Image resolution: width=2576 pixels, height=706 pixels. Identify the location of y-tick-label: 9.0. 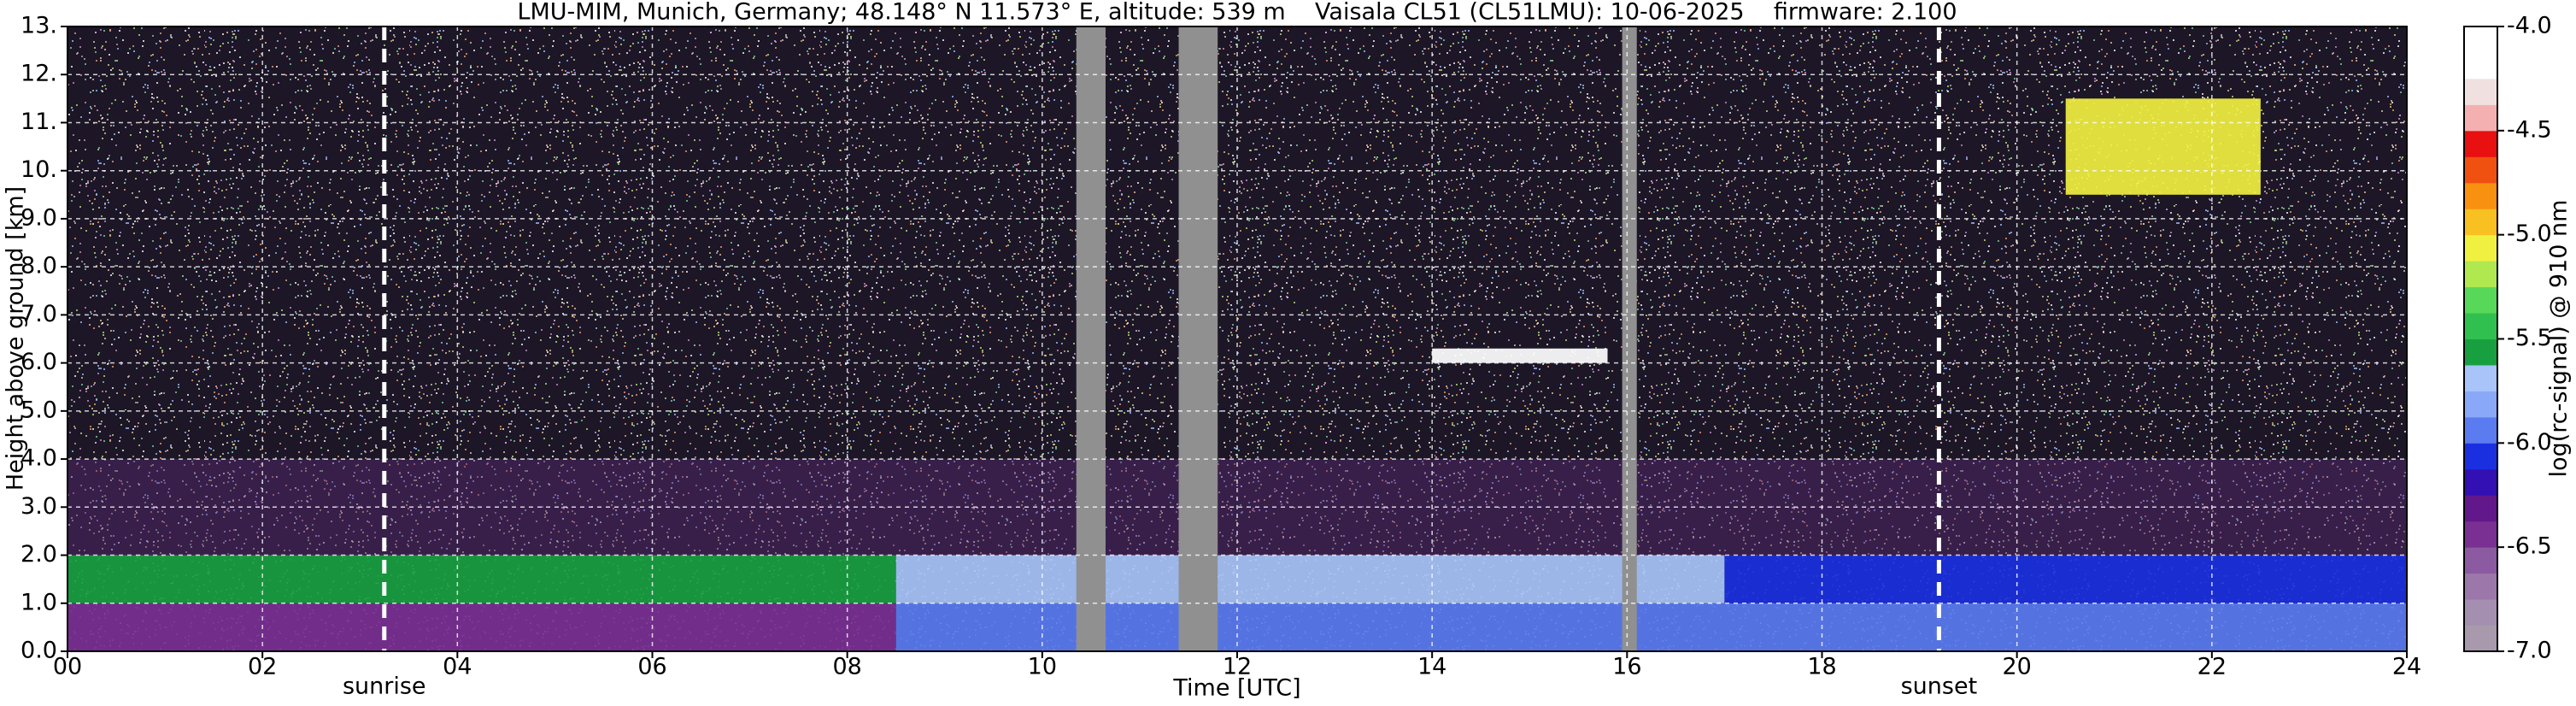
(39, 217).